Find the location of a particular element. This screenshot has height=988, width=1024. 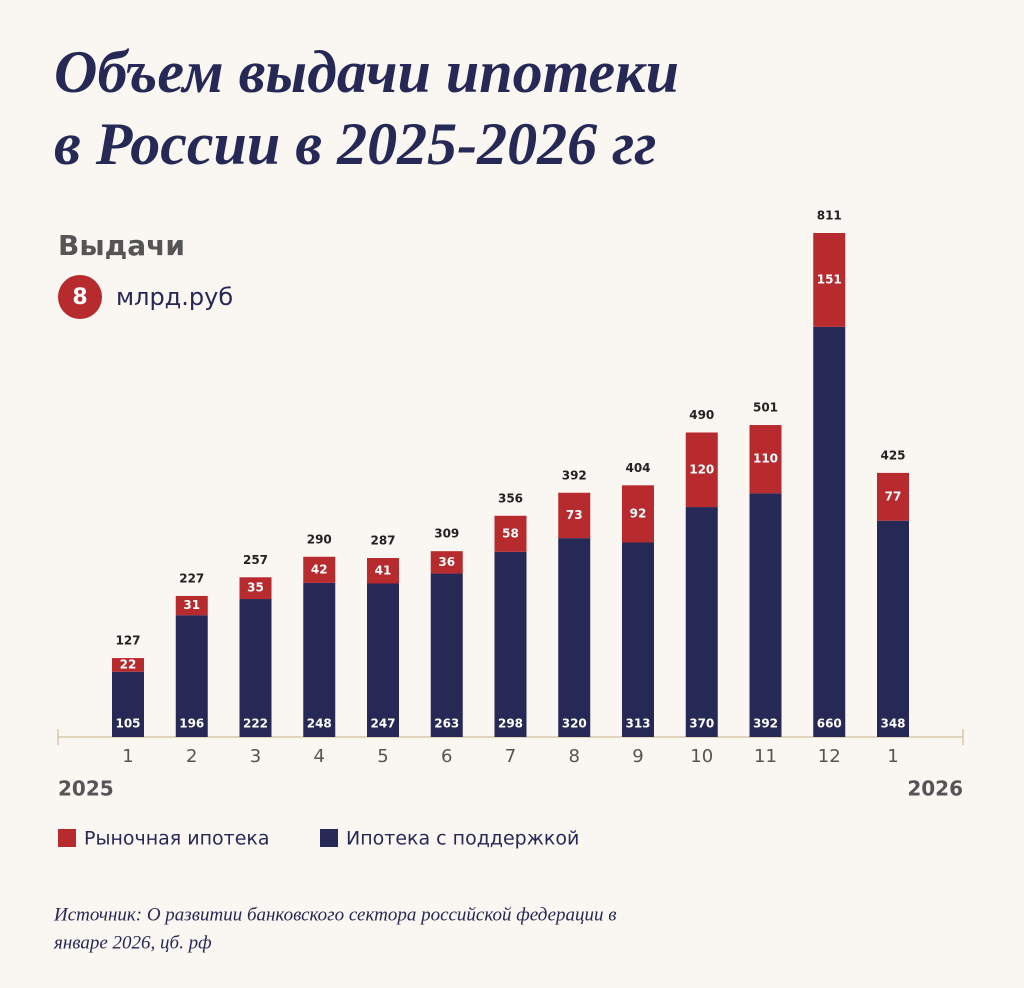

value-label: 77 is located at coordinates (893, 496).